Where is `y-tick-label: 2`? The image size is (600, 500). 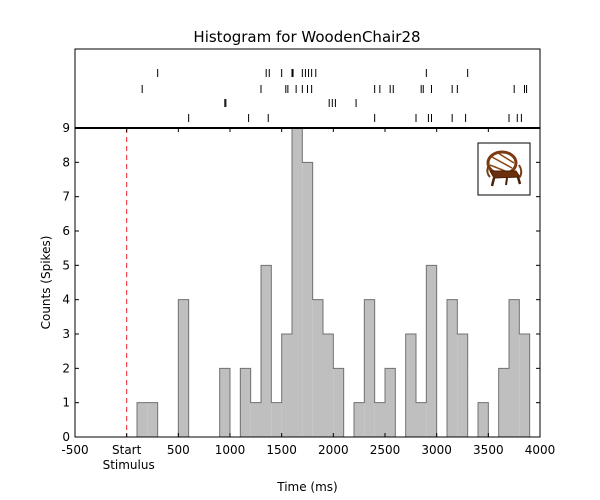 y-tick-label: 2 is located at coordinates (66, 368).